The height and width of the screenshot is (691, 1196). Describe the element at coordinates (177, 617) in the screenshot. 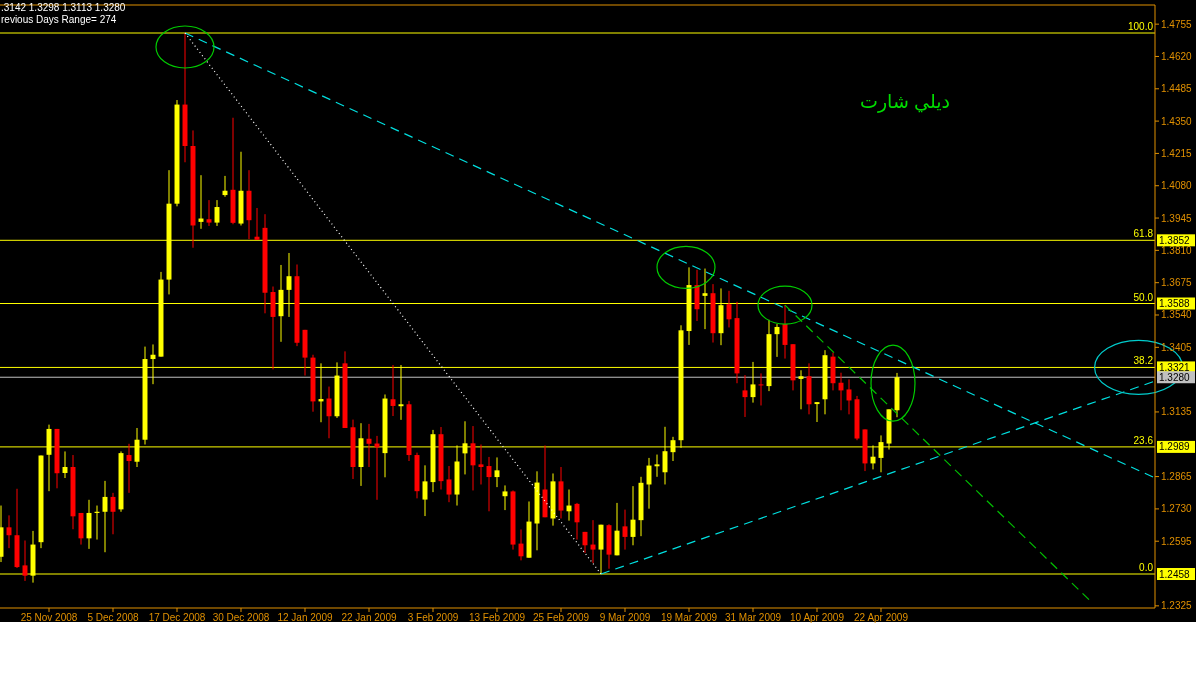

I see `x-tick-label: 17 Dec 2008` at that location.